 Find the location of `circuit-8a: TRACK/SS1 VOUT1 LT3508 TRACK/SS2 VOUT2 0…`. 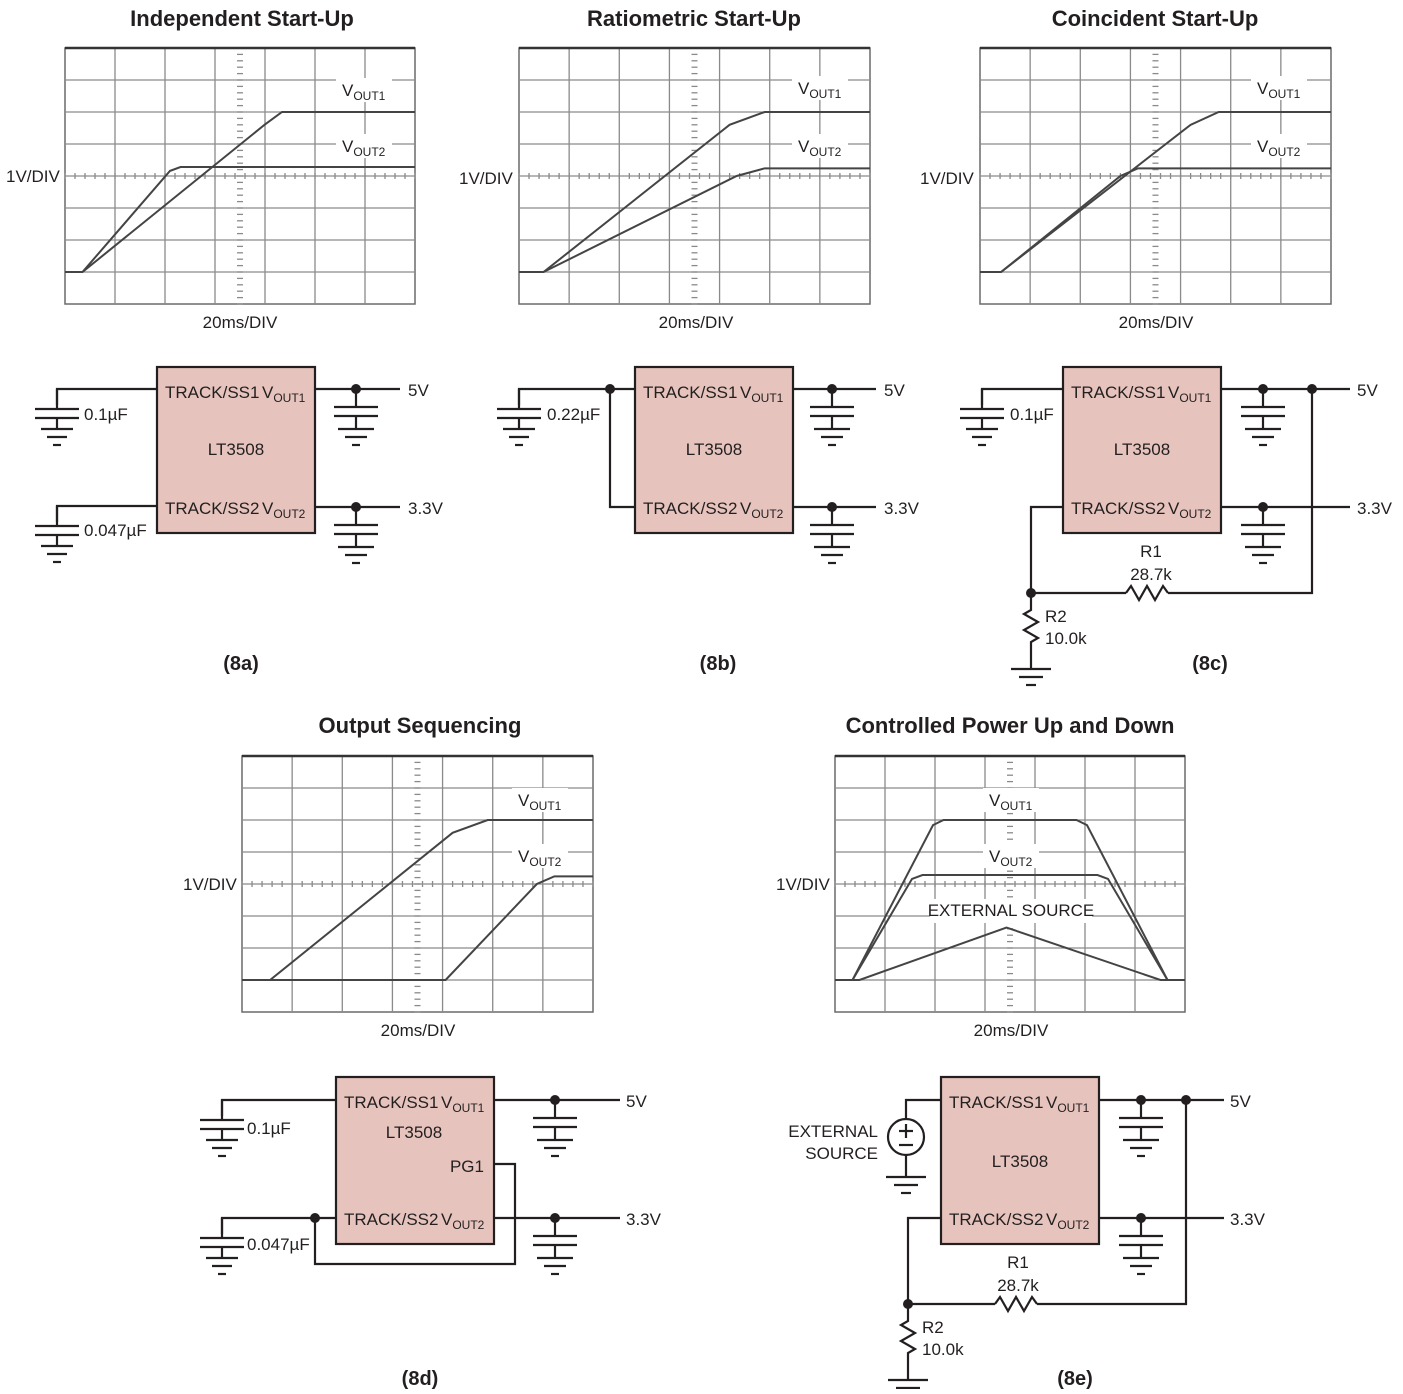

circuit-8a: TRACK/SS1 VOUT1 LT3508 TRACK/SS2 VOUT2 0… is located at coordinates (238, 465).